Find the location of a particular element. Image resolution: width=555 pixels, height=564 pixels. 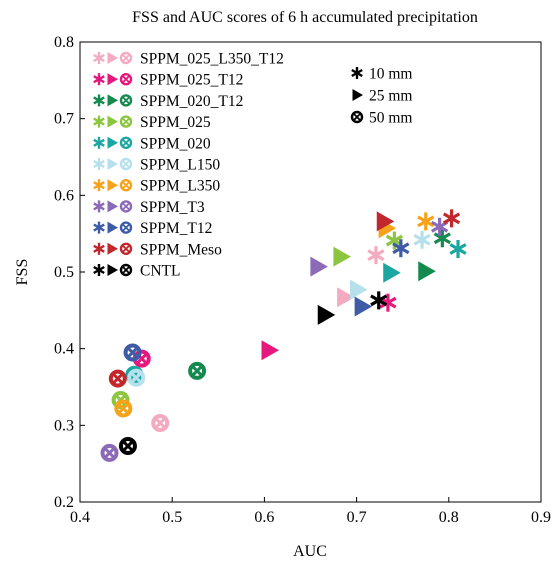

legend-label: SPPM_025_T12 is located at coordinates (191, 80).